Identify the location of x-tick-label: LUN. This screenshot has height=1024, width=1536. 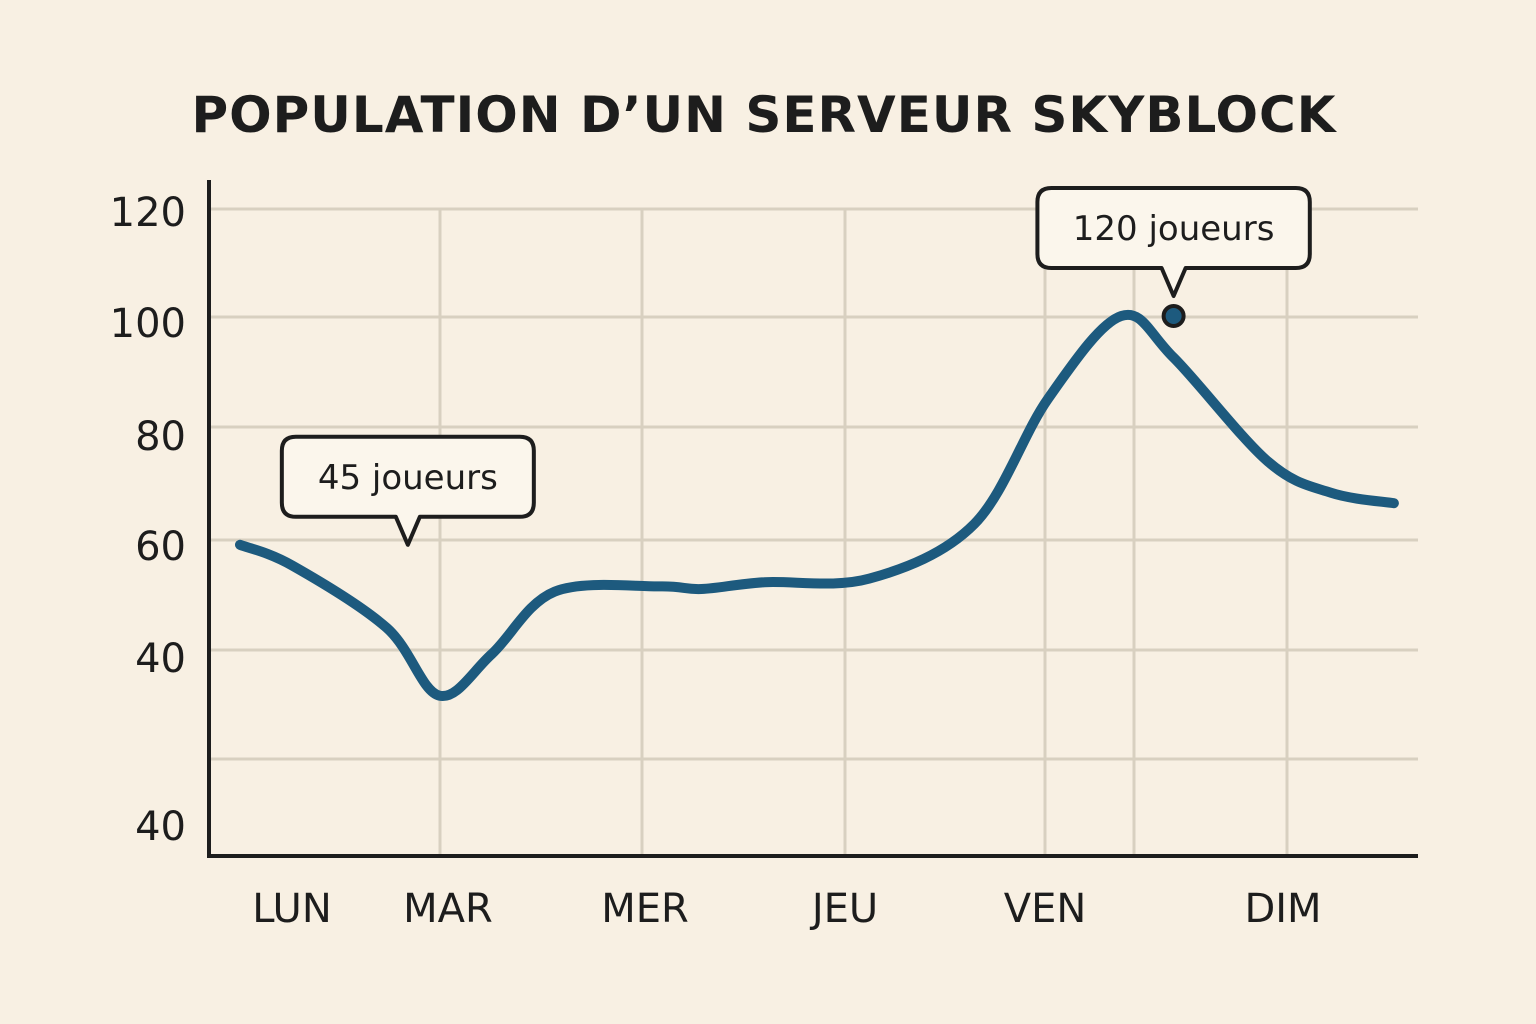
(292, 909).